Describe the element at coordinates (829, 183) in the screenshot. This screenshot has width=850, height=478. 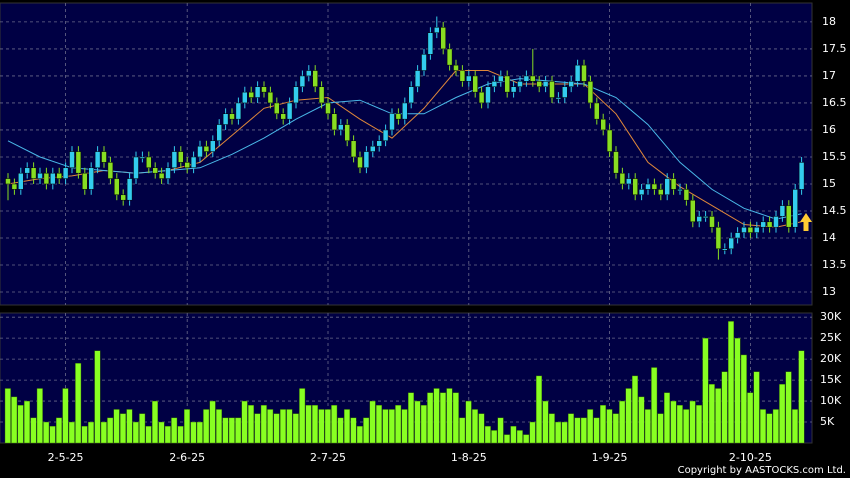
I see `y-tick-label: 15` at that location.